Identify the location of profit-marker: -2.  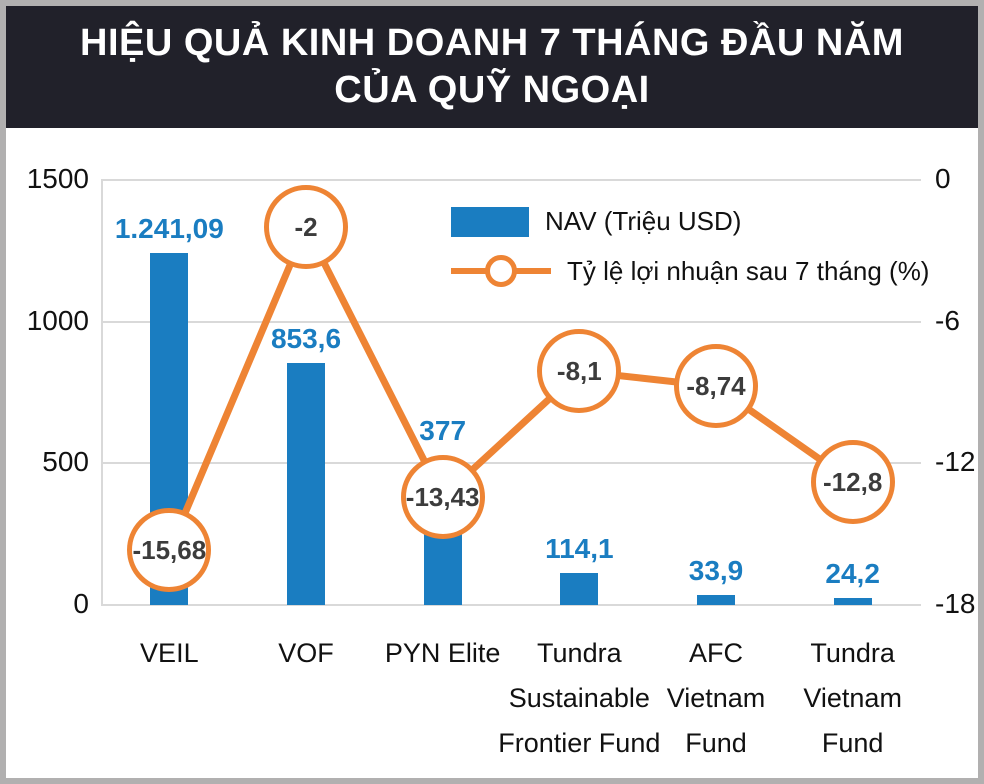
(306, 227).